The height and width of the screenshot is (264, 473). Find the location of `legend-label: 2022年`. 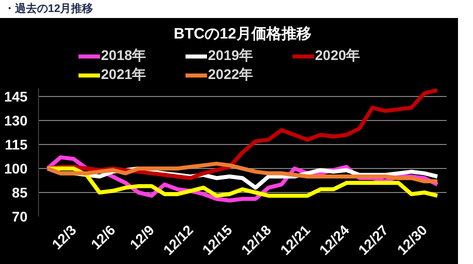

legend-label: 2022年 is located at coordinates (231, 75).